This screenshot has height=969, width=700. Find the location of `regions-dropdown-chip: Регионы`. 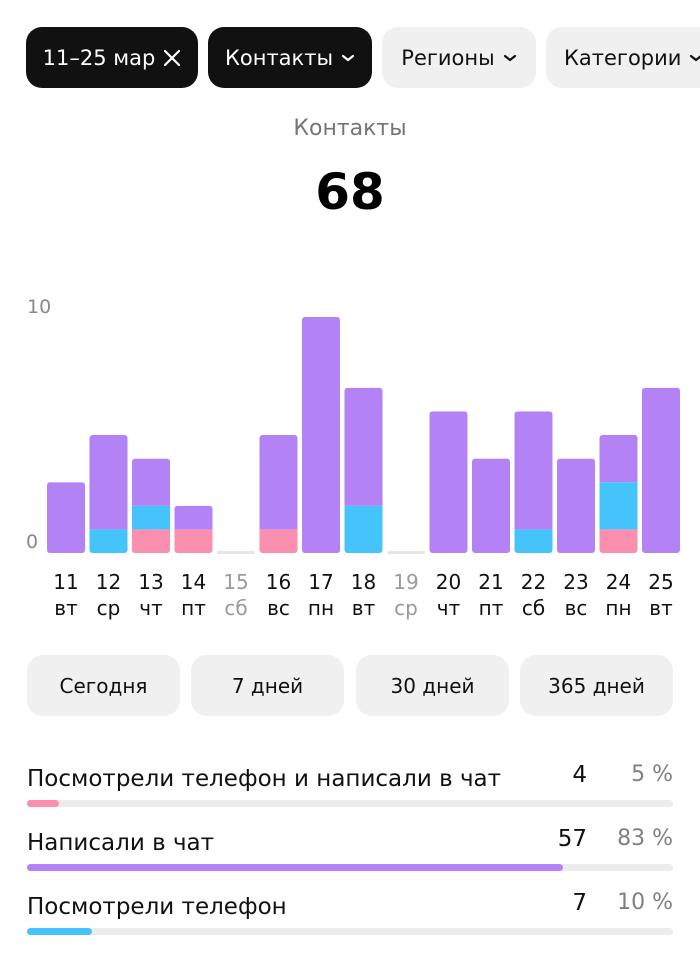

regions-dropdown-chip: Регионы is located at coordinates (459, 57).